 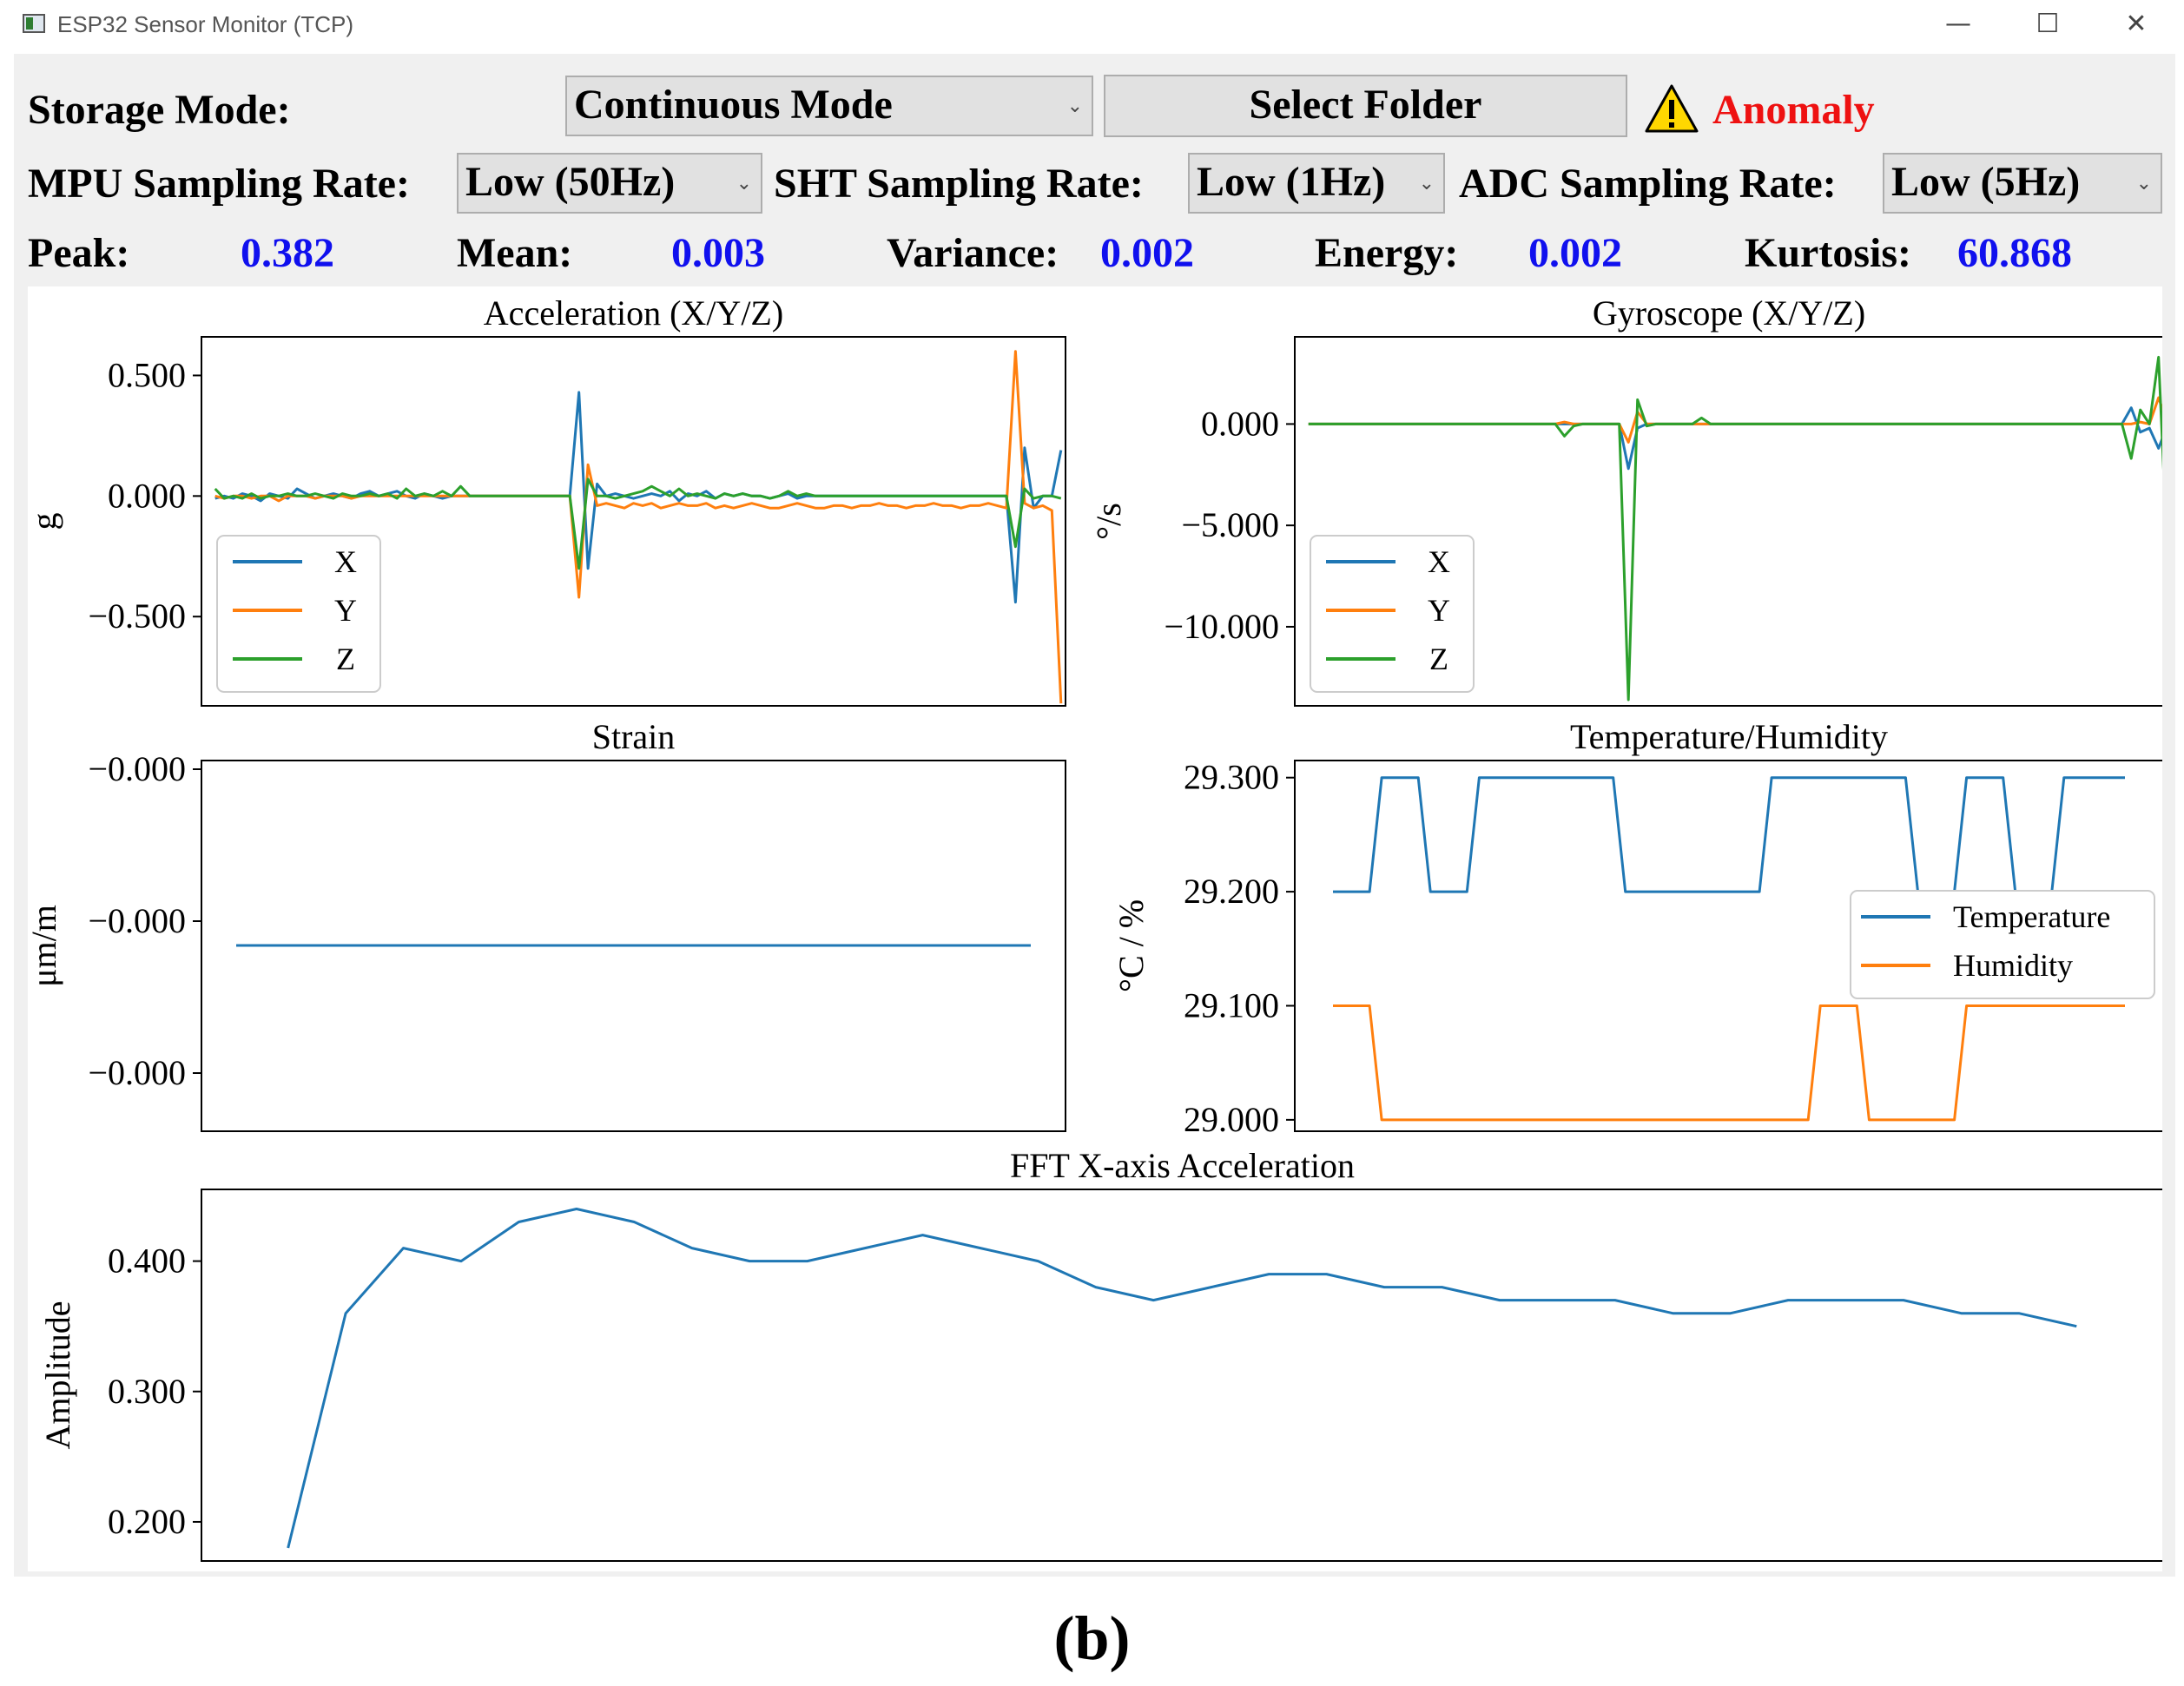 What do you see at coordinates (1729, 1063) in the screenshot?
I see `temp-series-line-humidity` at bounding box center [1729, 1063].